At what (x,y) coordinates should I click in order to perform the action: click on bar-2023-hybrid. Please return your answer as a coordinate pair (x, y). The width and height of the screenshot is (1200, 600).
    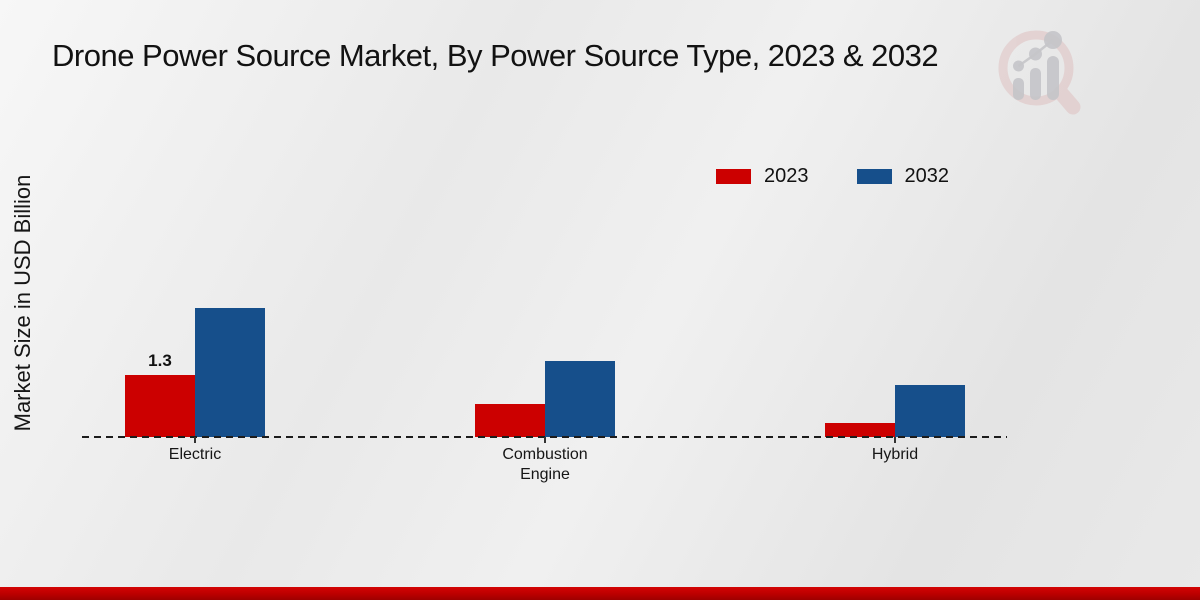
    Looking at the image, I should click on (860, 429).